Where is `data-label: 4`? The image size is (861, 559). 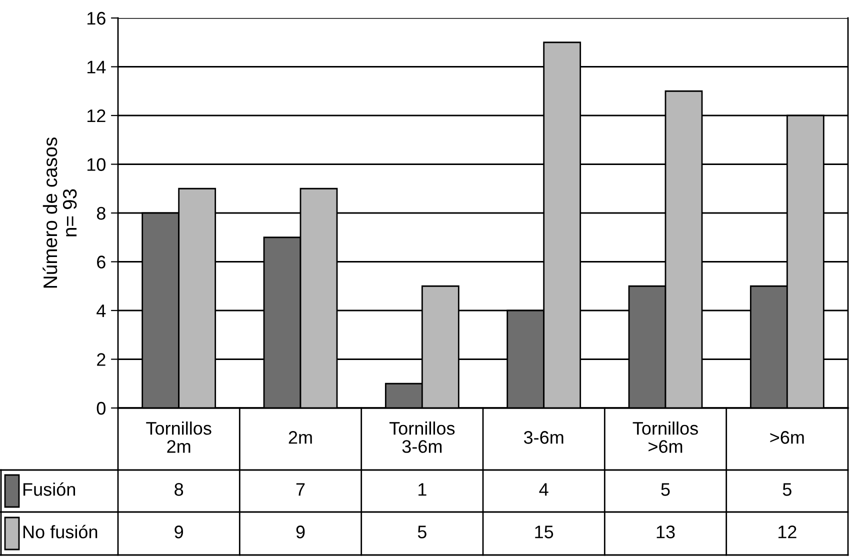
data-label: 4 is located at coordinates (543, 489).